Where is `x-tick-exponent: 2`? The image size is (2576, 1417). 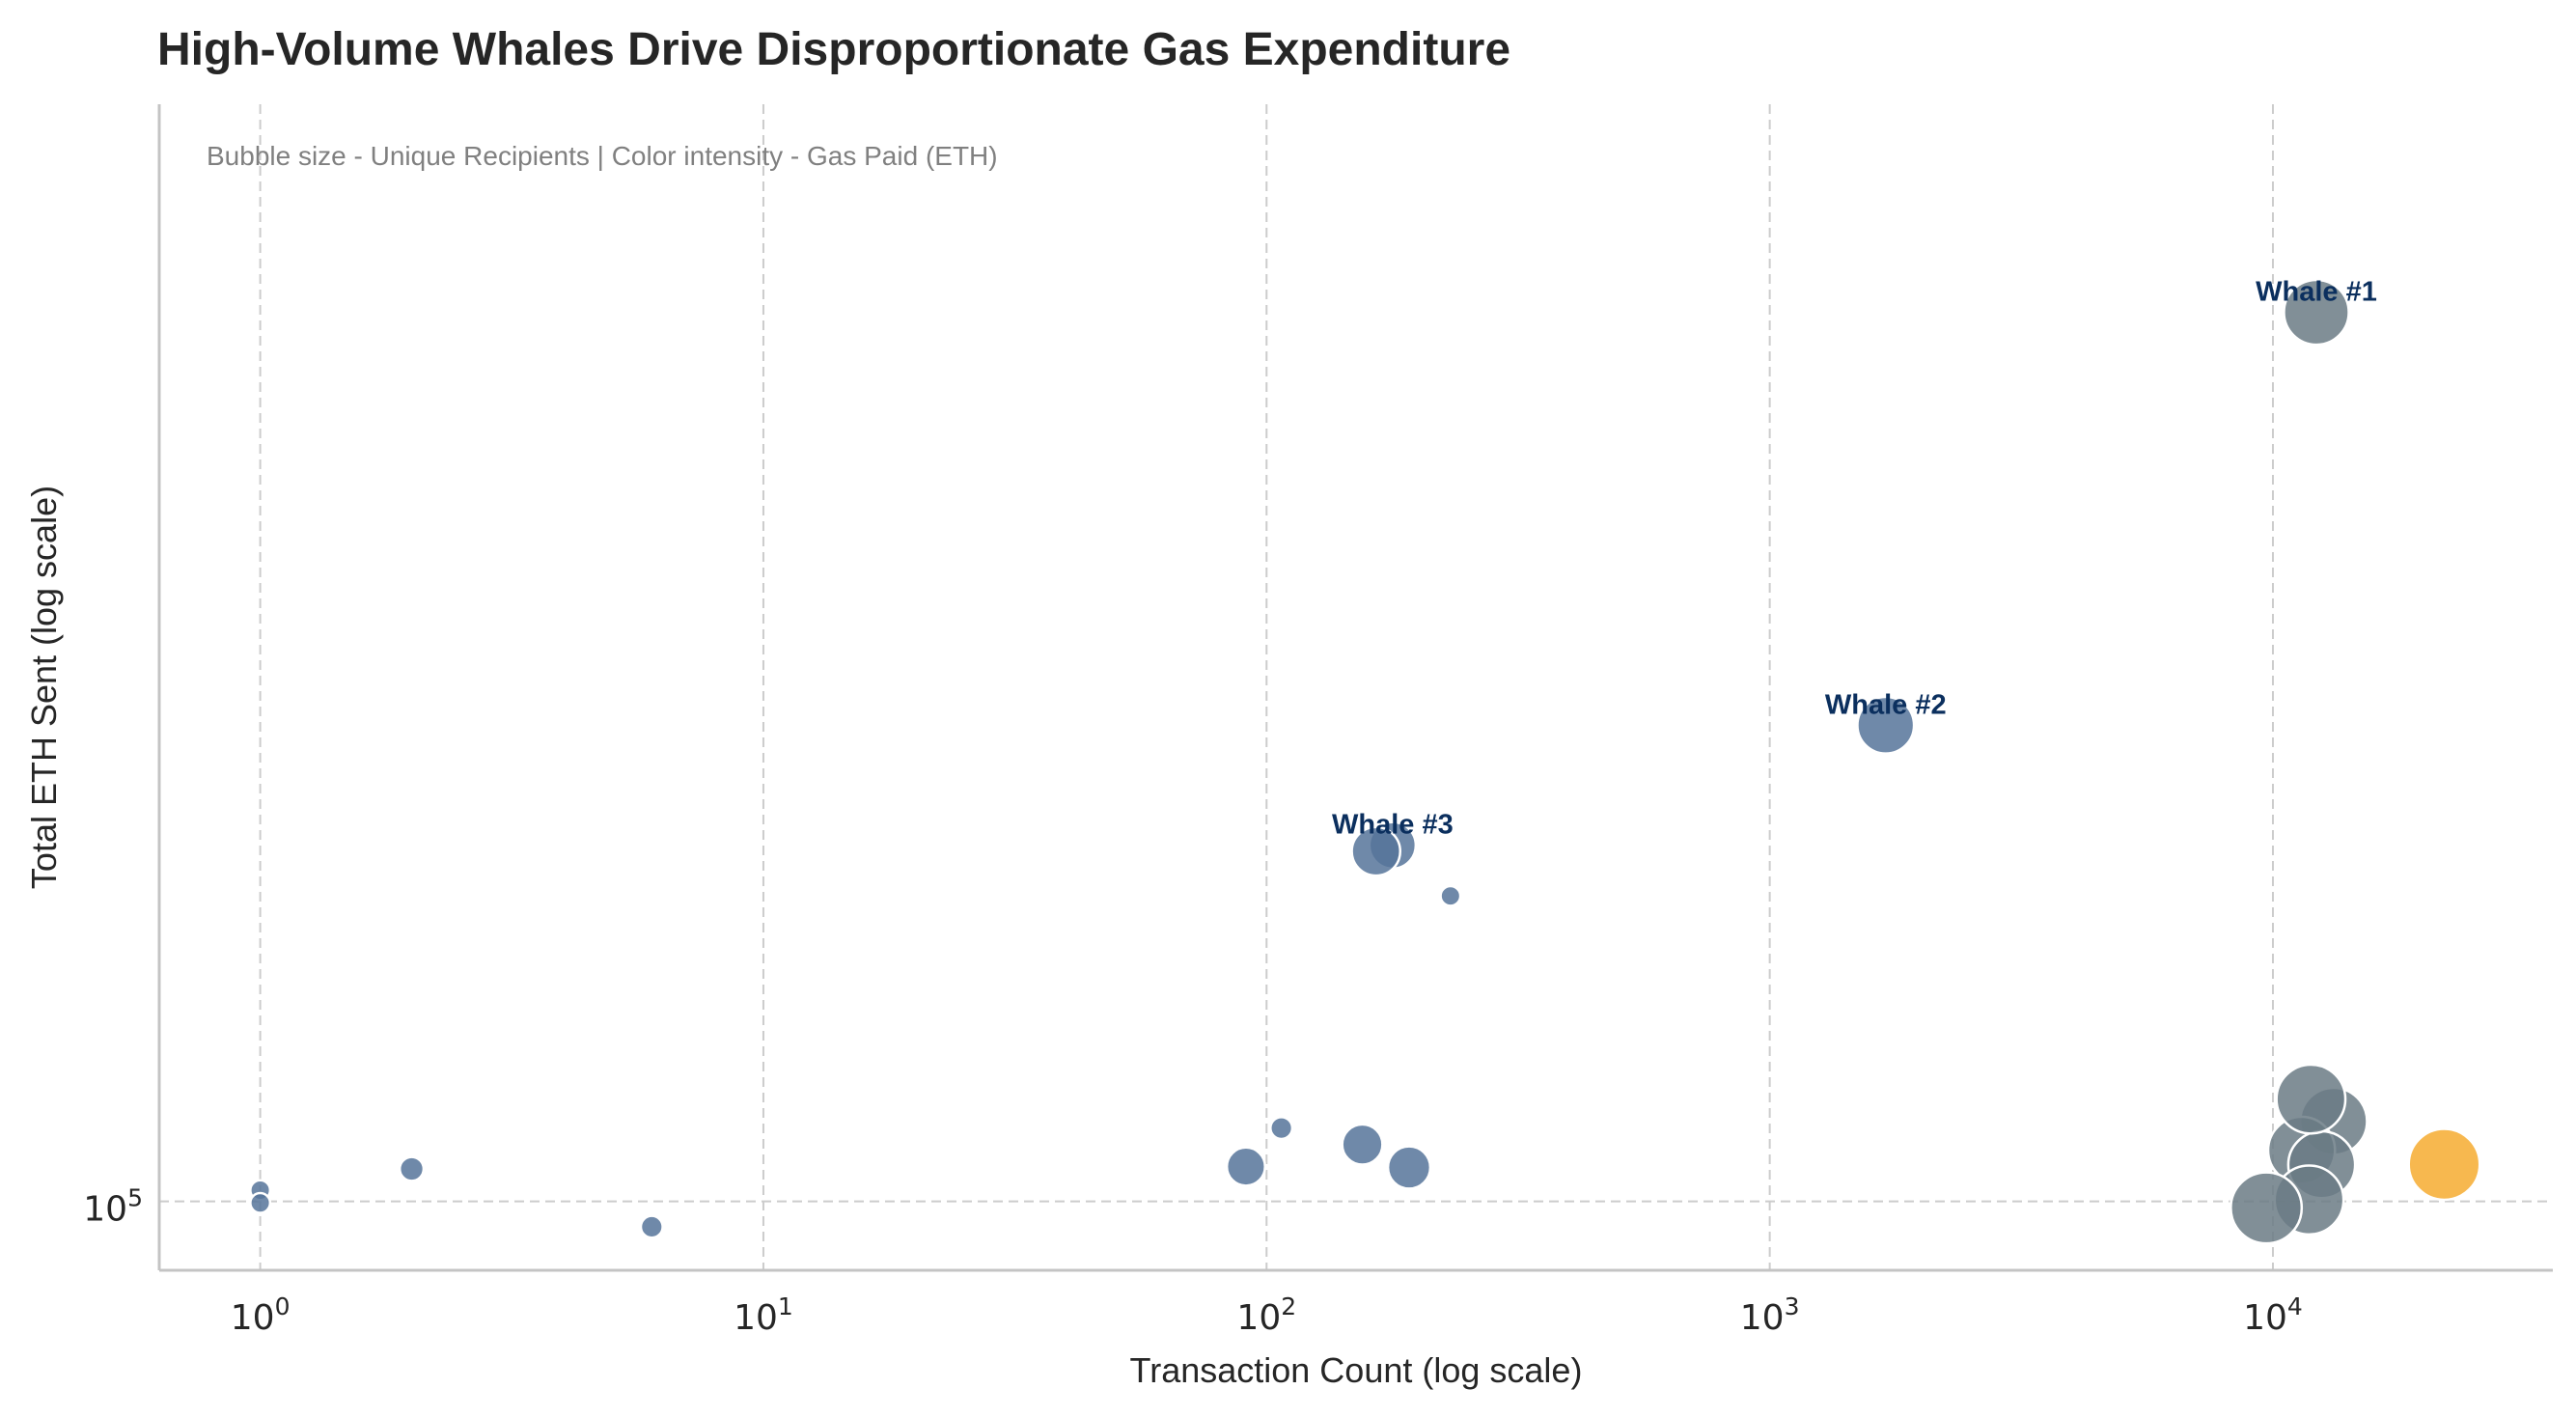
x-tick-exponent: 2 is located at coordinates (1288, 1306).